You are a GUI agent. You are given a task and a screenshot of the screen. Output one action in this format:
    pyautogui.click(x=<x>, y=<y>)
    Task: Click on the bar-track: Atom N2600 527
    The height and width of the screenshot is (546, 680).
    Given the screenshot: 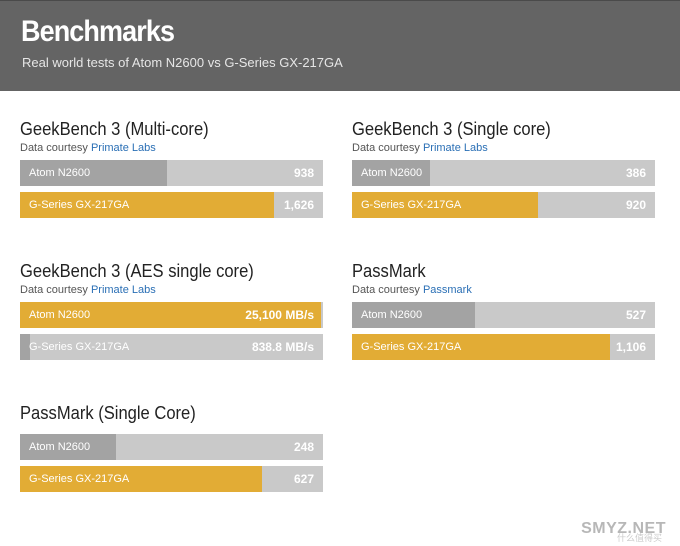 What is the action you would take?
    pyautogui.click(x=503, y=315)
    